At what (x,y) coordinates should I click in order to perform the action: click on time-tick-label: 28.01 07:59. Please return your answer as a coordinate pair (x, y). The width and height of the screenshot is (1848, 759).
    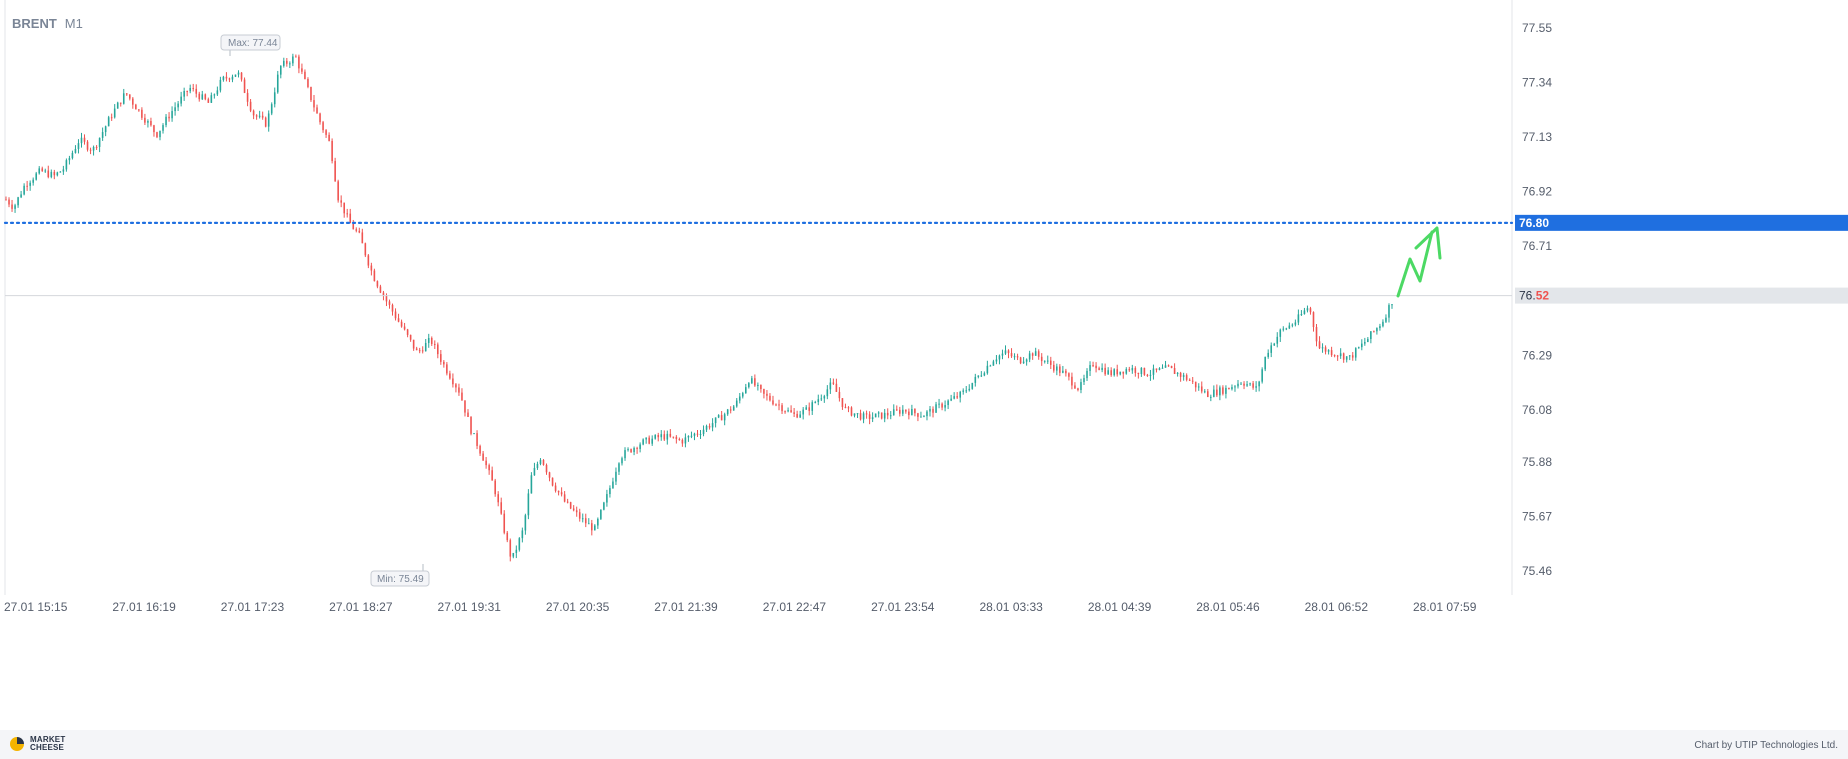
    Looking at the image, I should click on (1445, 607).